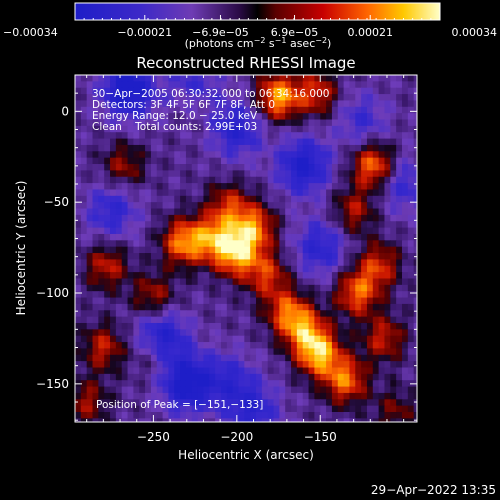  Describe the element at coordinates (52, 384) in the screenshot. I see `y-tick-label: −150` at that location.